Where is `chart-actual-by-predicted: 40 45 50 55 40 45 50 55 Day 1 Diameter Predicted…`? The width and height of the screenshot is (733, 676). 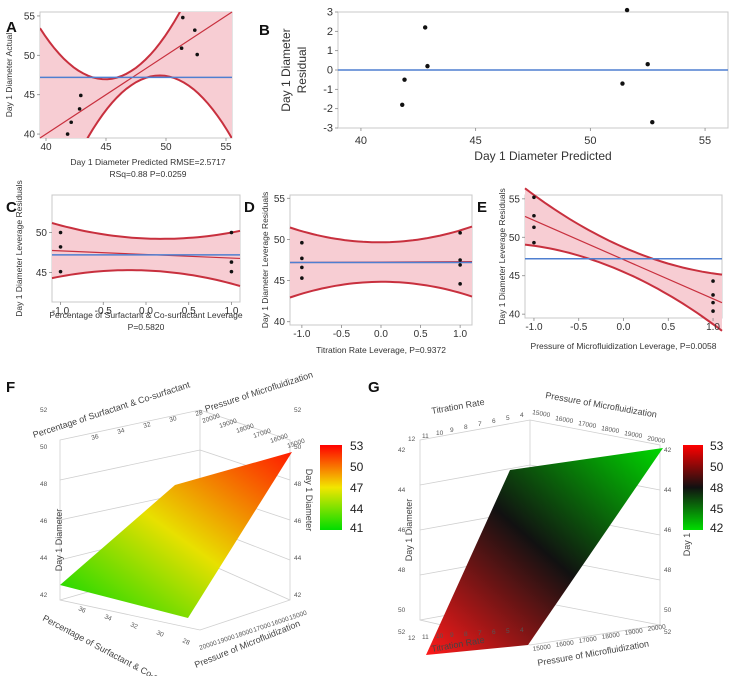 chart-actual-by-predicted: 40 45 50 55 40 45 50 55 Day 1 Diameter Predicted… is located at coordinates (118, 95).